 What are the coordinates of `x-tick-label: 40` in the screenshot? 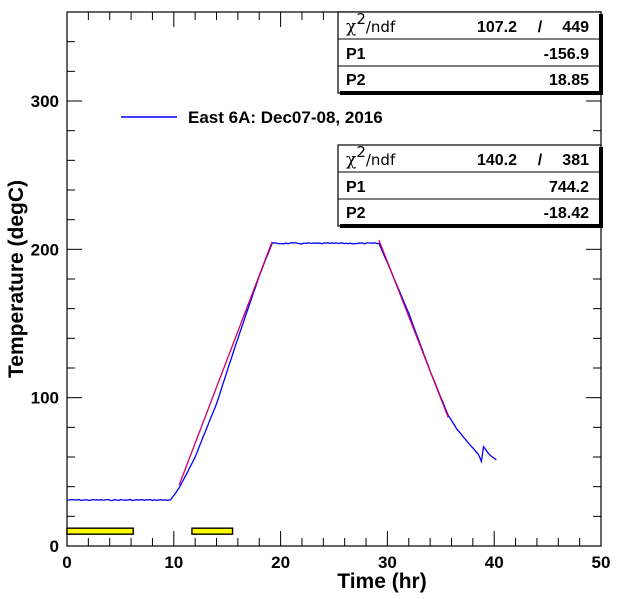 It's located at (494, 562).